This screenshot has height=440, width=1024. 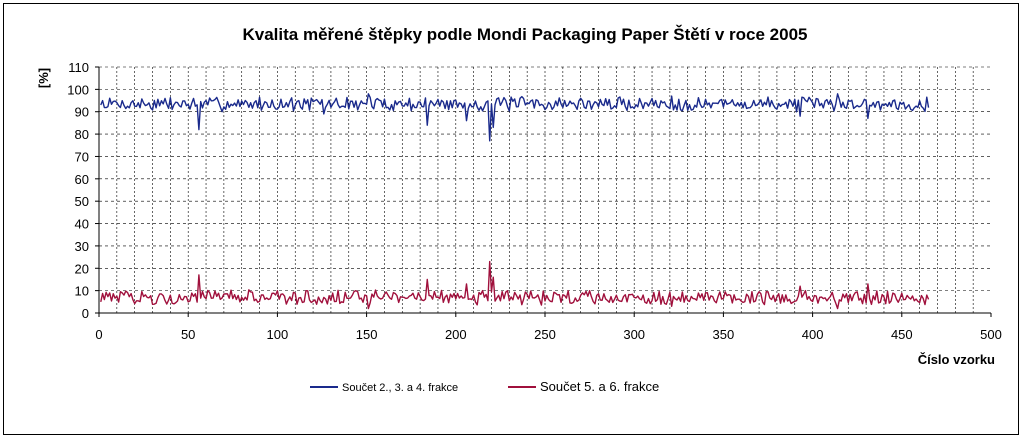 What do you see at coordinates (400, 388) in the screenshot?
I see `legend-label-series-1: Součet 2., 3. a 4. frakce` at bounding box center [400, 388].